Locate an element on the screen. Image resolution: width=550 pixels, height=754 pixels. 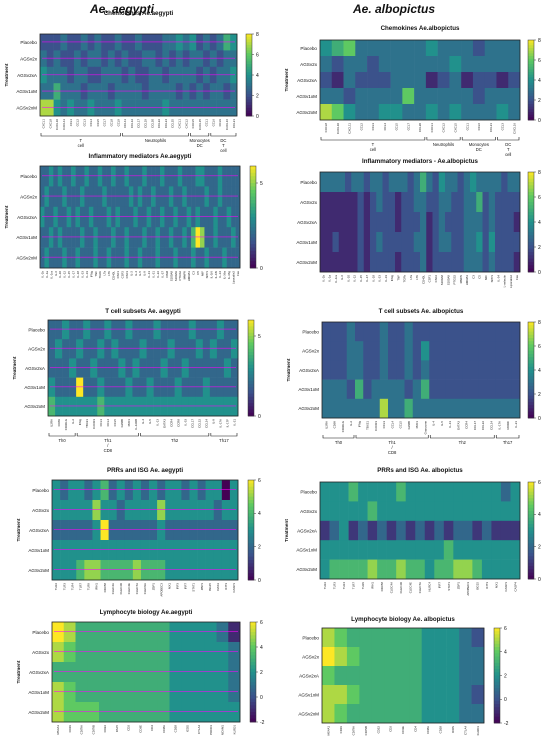
column-label: CASP1 is located at coordinates (234, 588).